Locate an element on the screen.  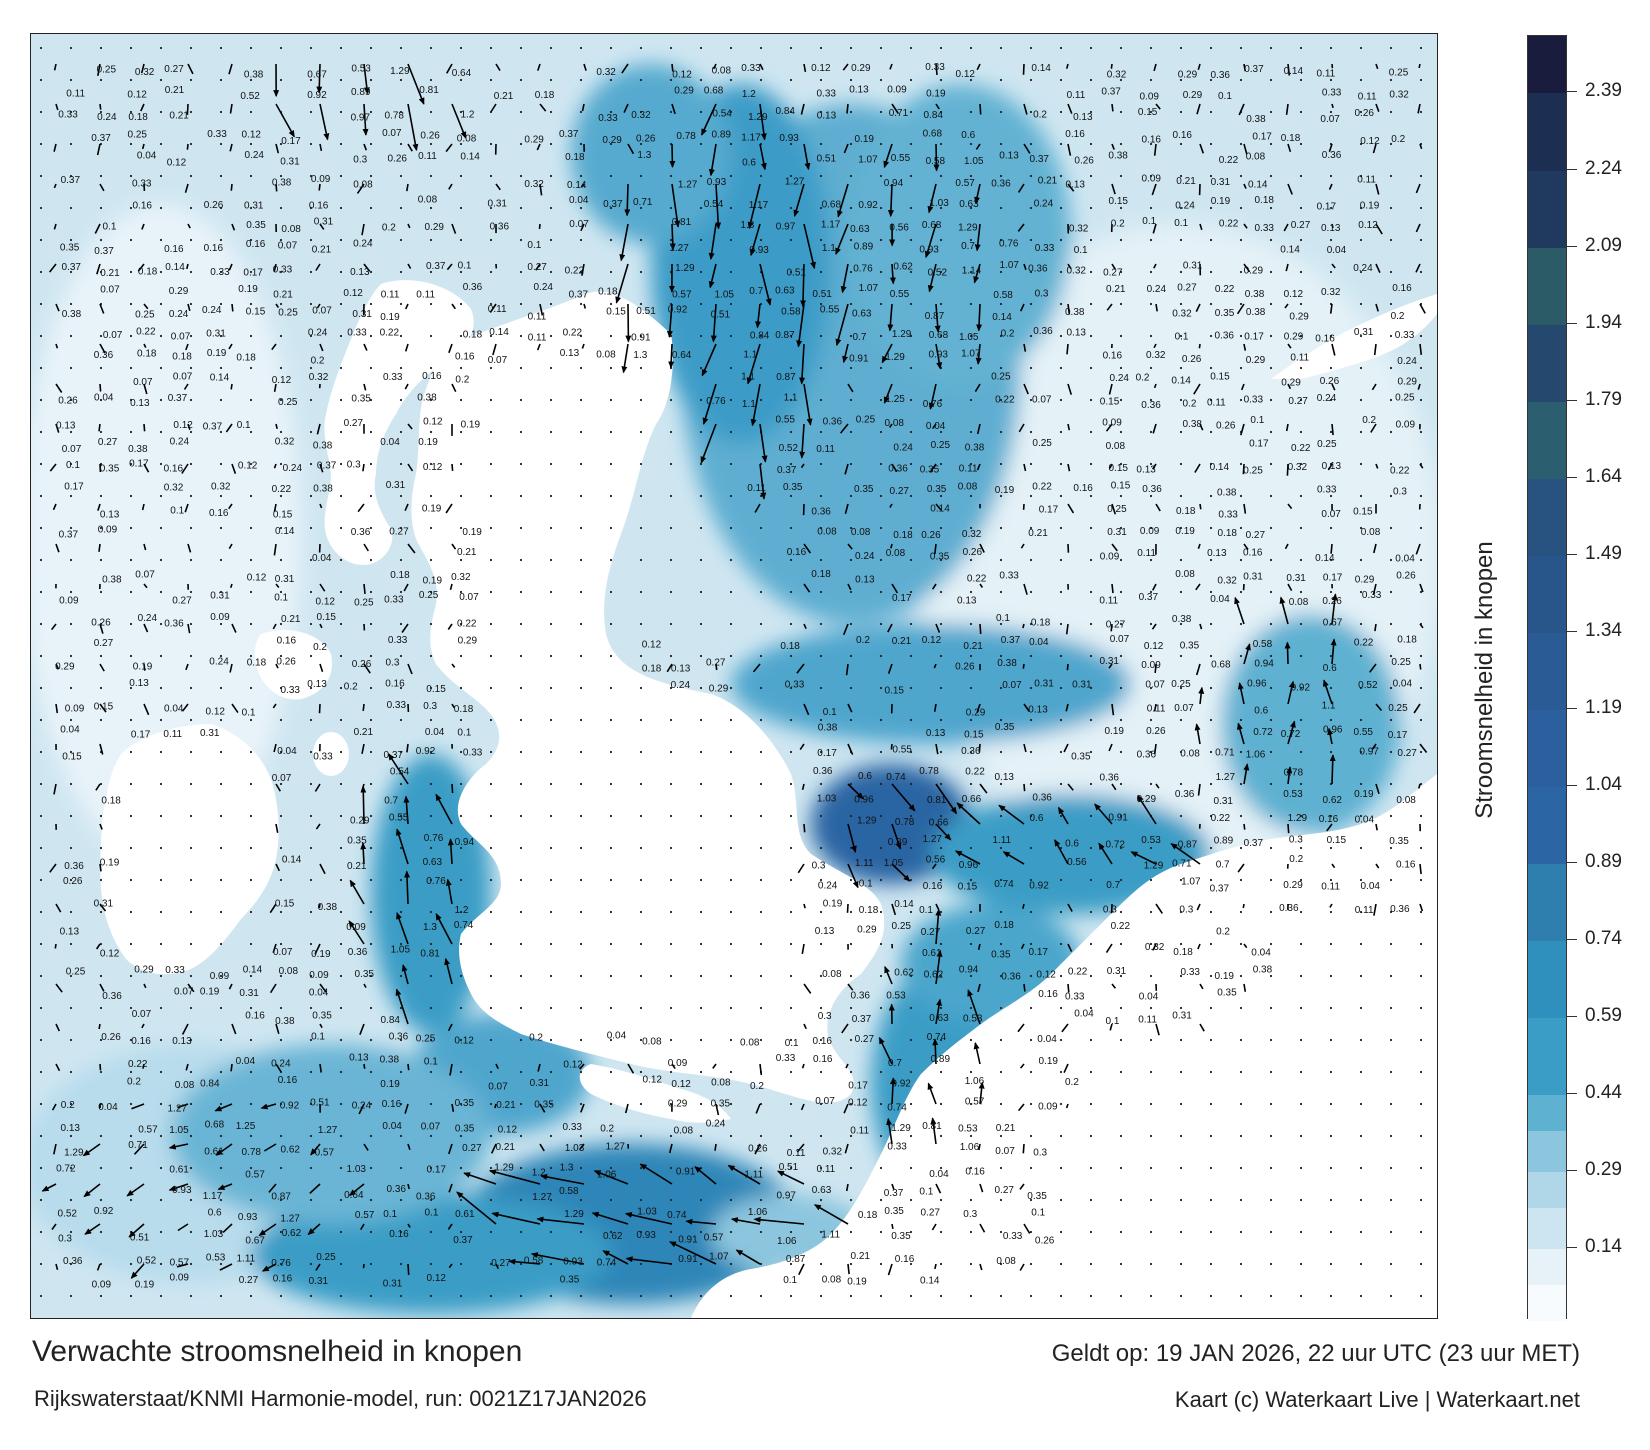
speed-label: 0.38 is located at coordinates (138, 449).